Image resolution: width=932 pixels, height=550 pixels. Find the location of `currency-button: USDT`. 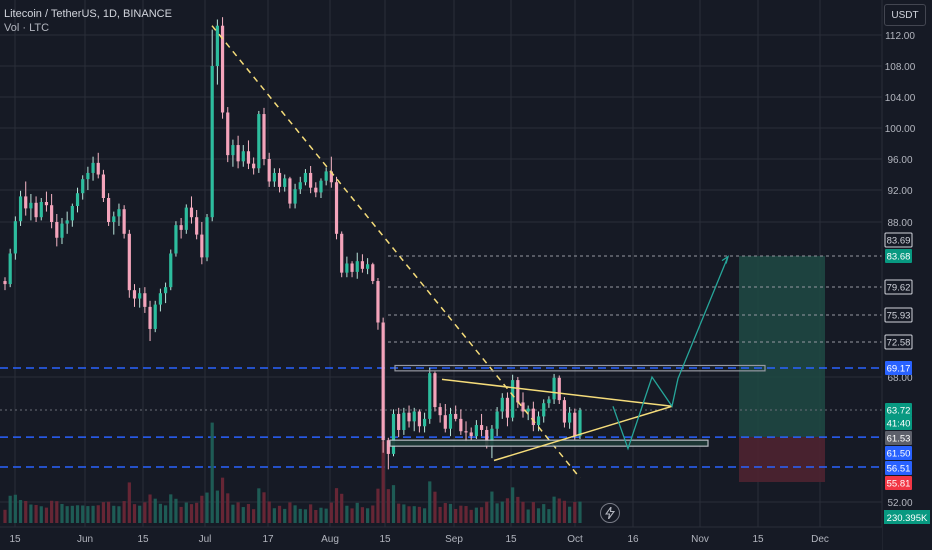

currency-button: USDT is located at coordinates (905, 15).